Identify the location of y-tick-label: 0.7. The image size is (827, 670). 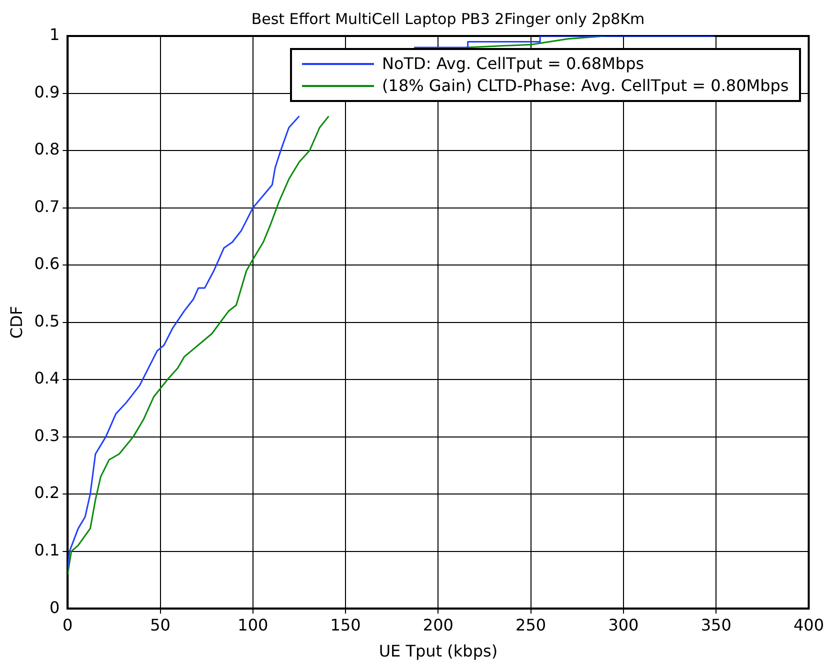
(47, 206).